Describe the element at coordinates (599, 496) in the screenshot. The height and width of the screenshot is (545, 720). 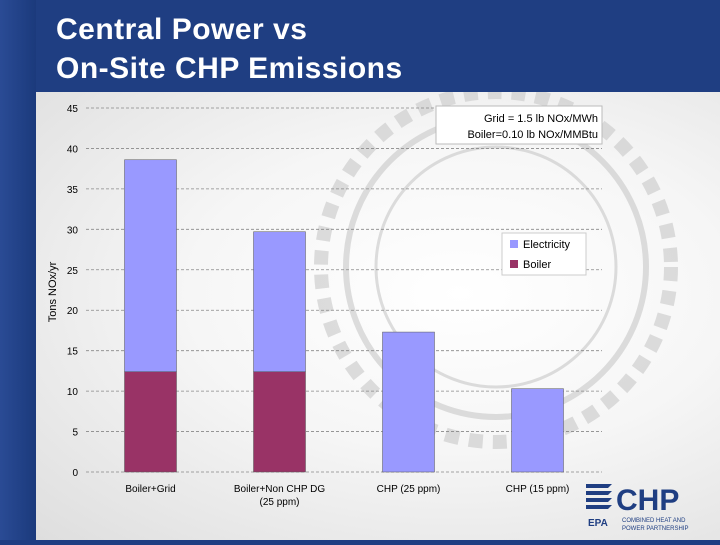
I see `stripes-icon` at that location.